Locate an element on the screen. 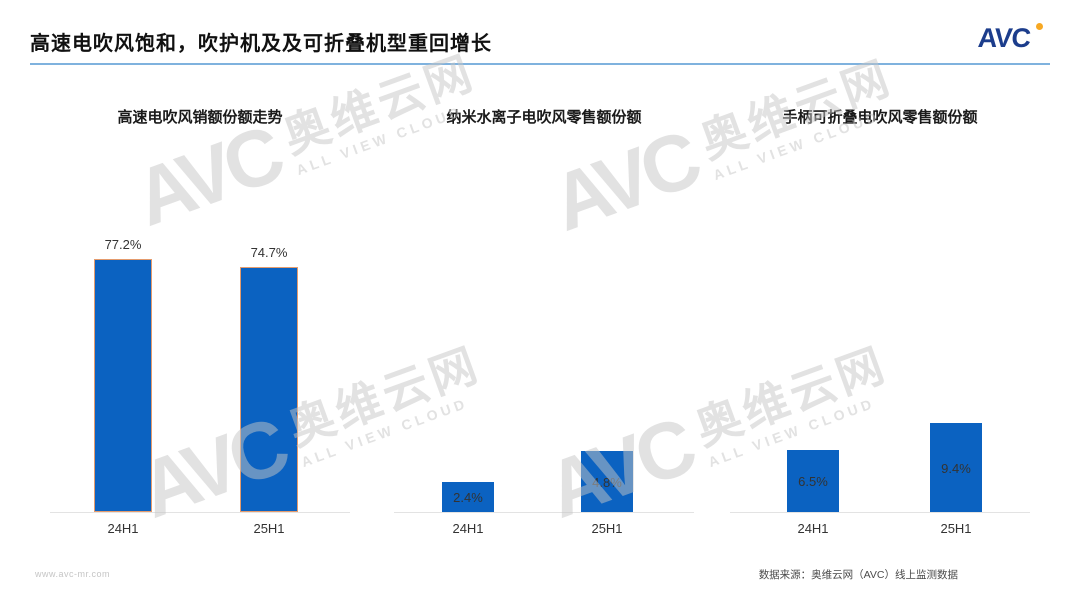 This screenshot has height=608, width=1080. logo-orange-dot-icon is located at coordinates (1039, 26).